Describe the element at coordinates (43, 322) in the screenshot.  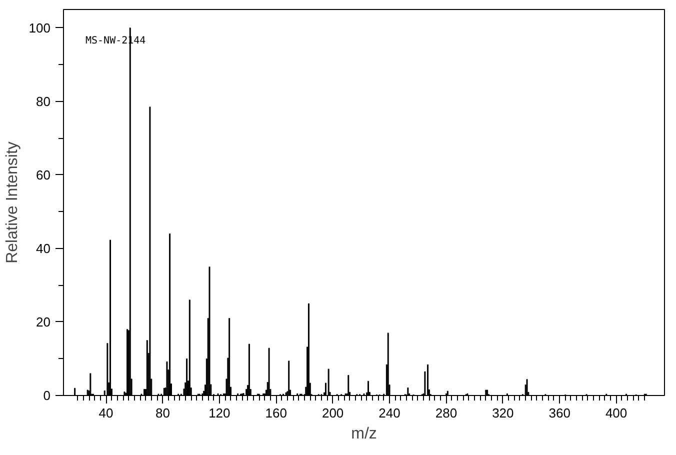
I see `y-tick-label: 20` at that location.